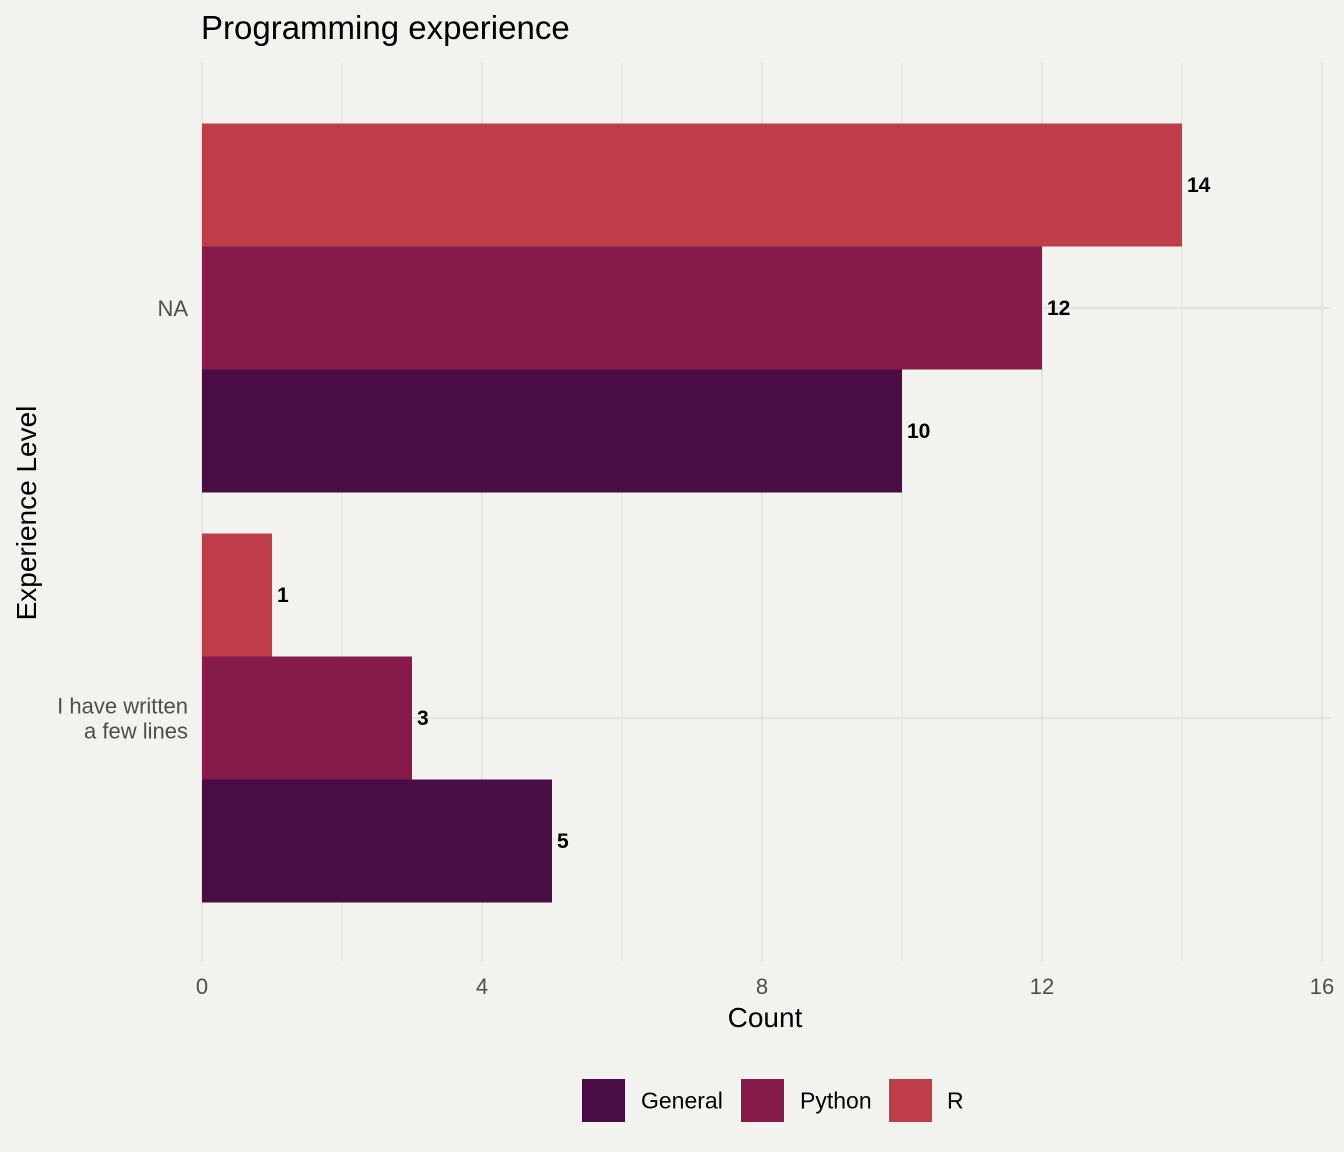 The height and width of the screenshot is (1152, 1344). Describe the element at coordinates (283, 595) in the screenshot. I see `data-label-r-2: 1` at that location.